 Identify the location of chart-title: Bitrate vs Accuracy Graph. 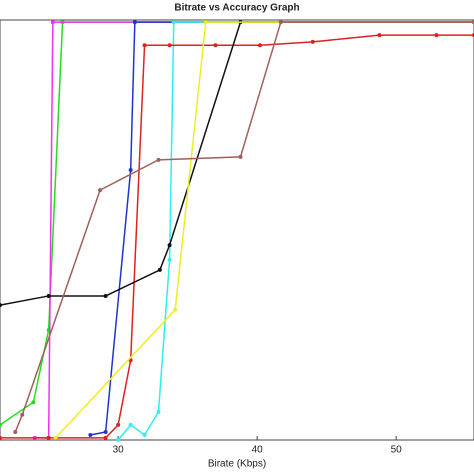
(236, 8).